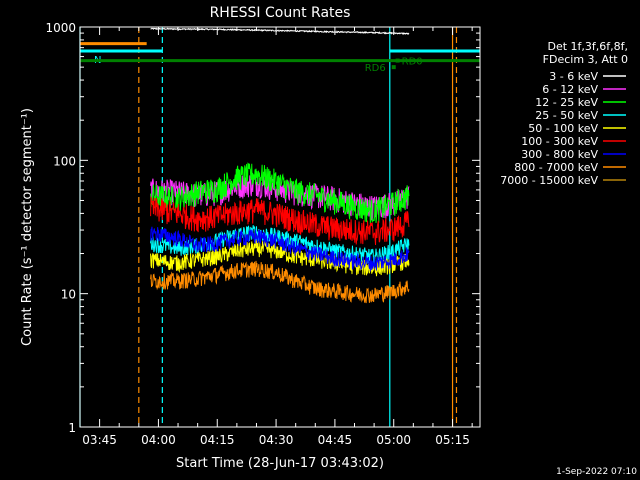 The image size is (640, 480). Describe the element at coordinates (573, 76) in the screenshot. I see `legend-label-0: 3 - 6 keV` at that location.